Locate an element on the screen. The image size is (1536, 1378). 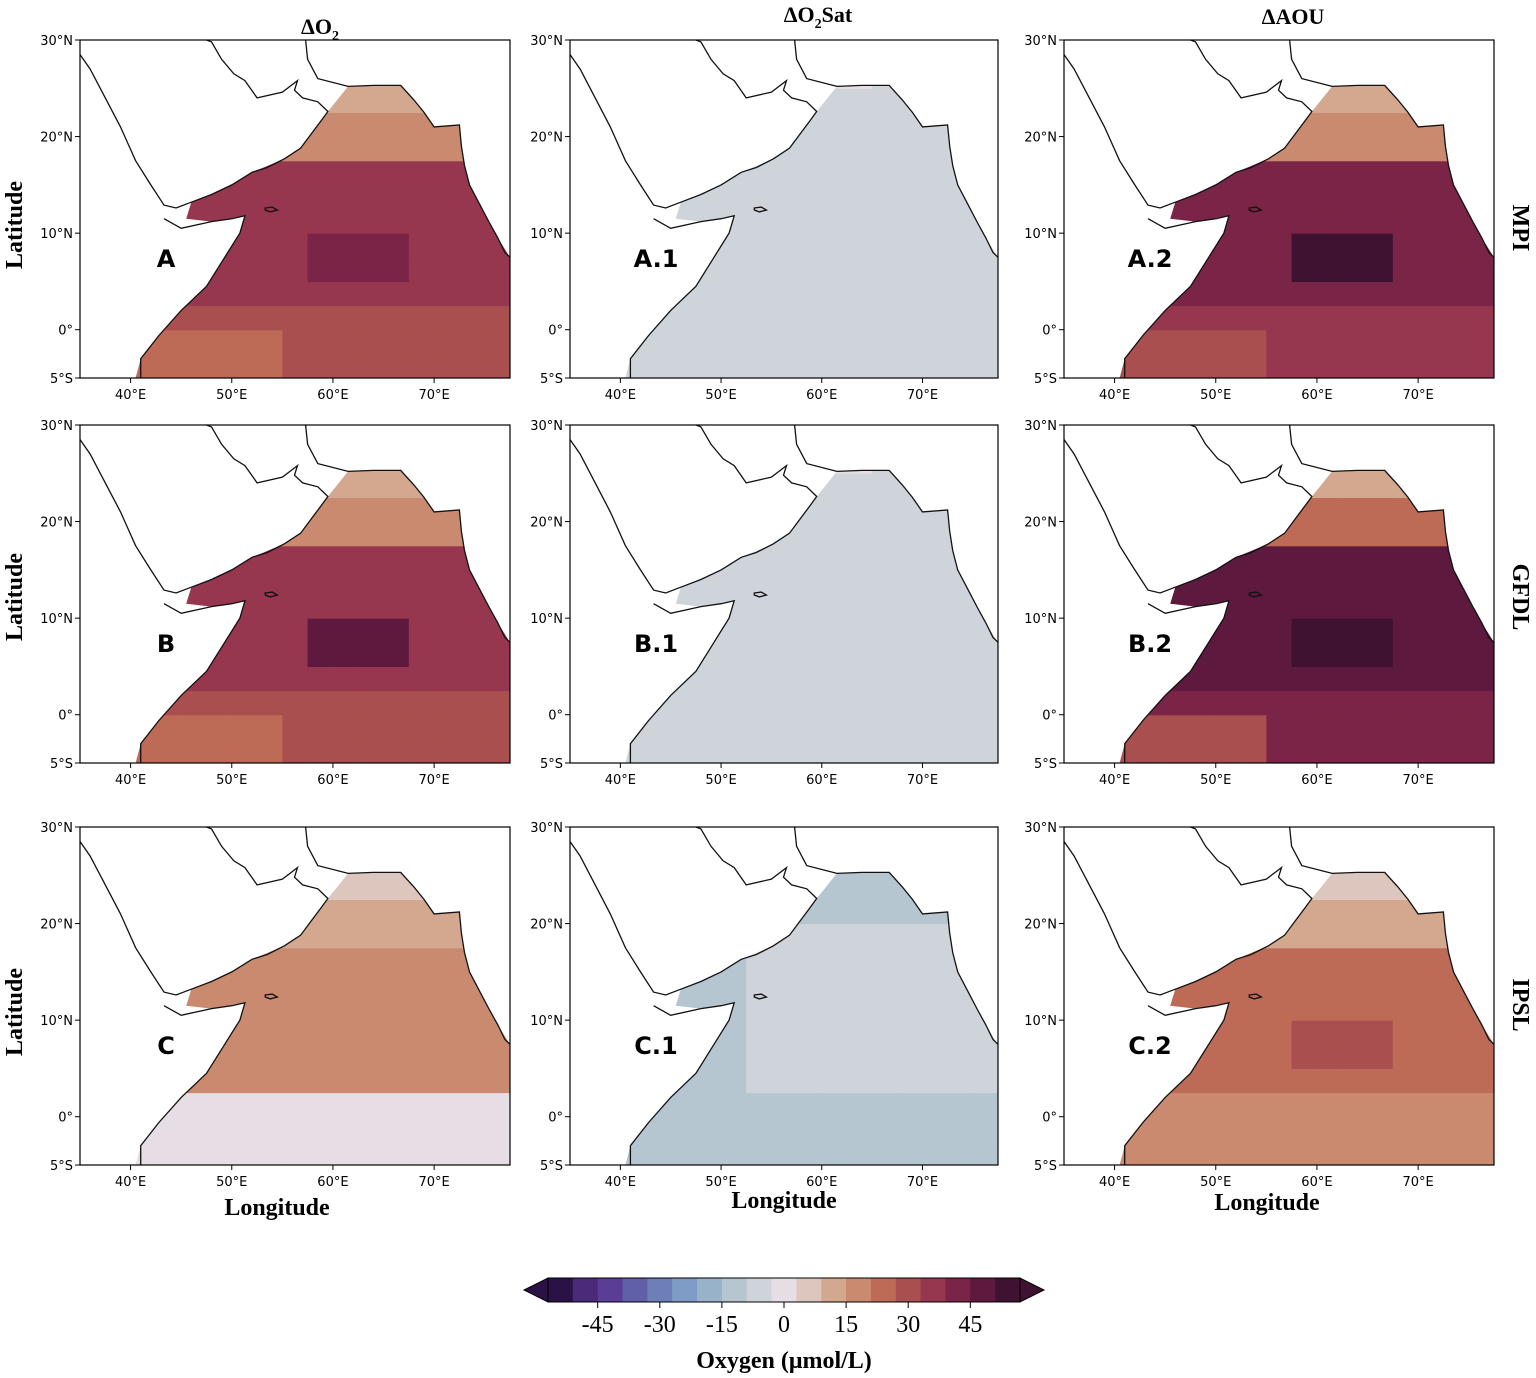
lat-tick-label: 20°N is located at coordinates (1040, 138).